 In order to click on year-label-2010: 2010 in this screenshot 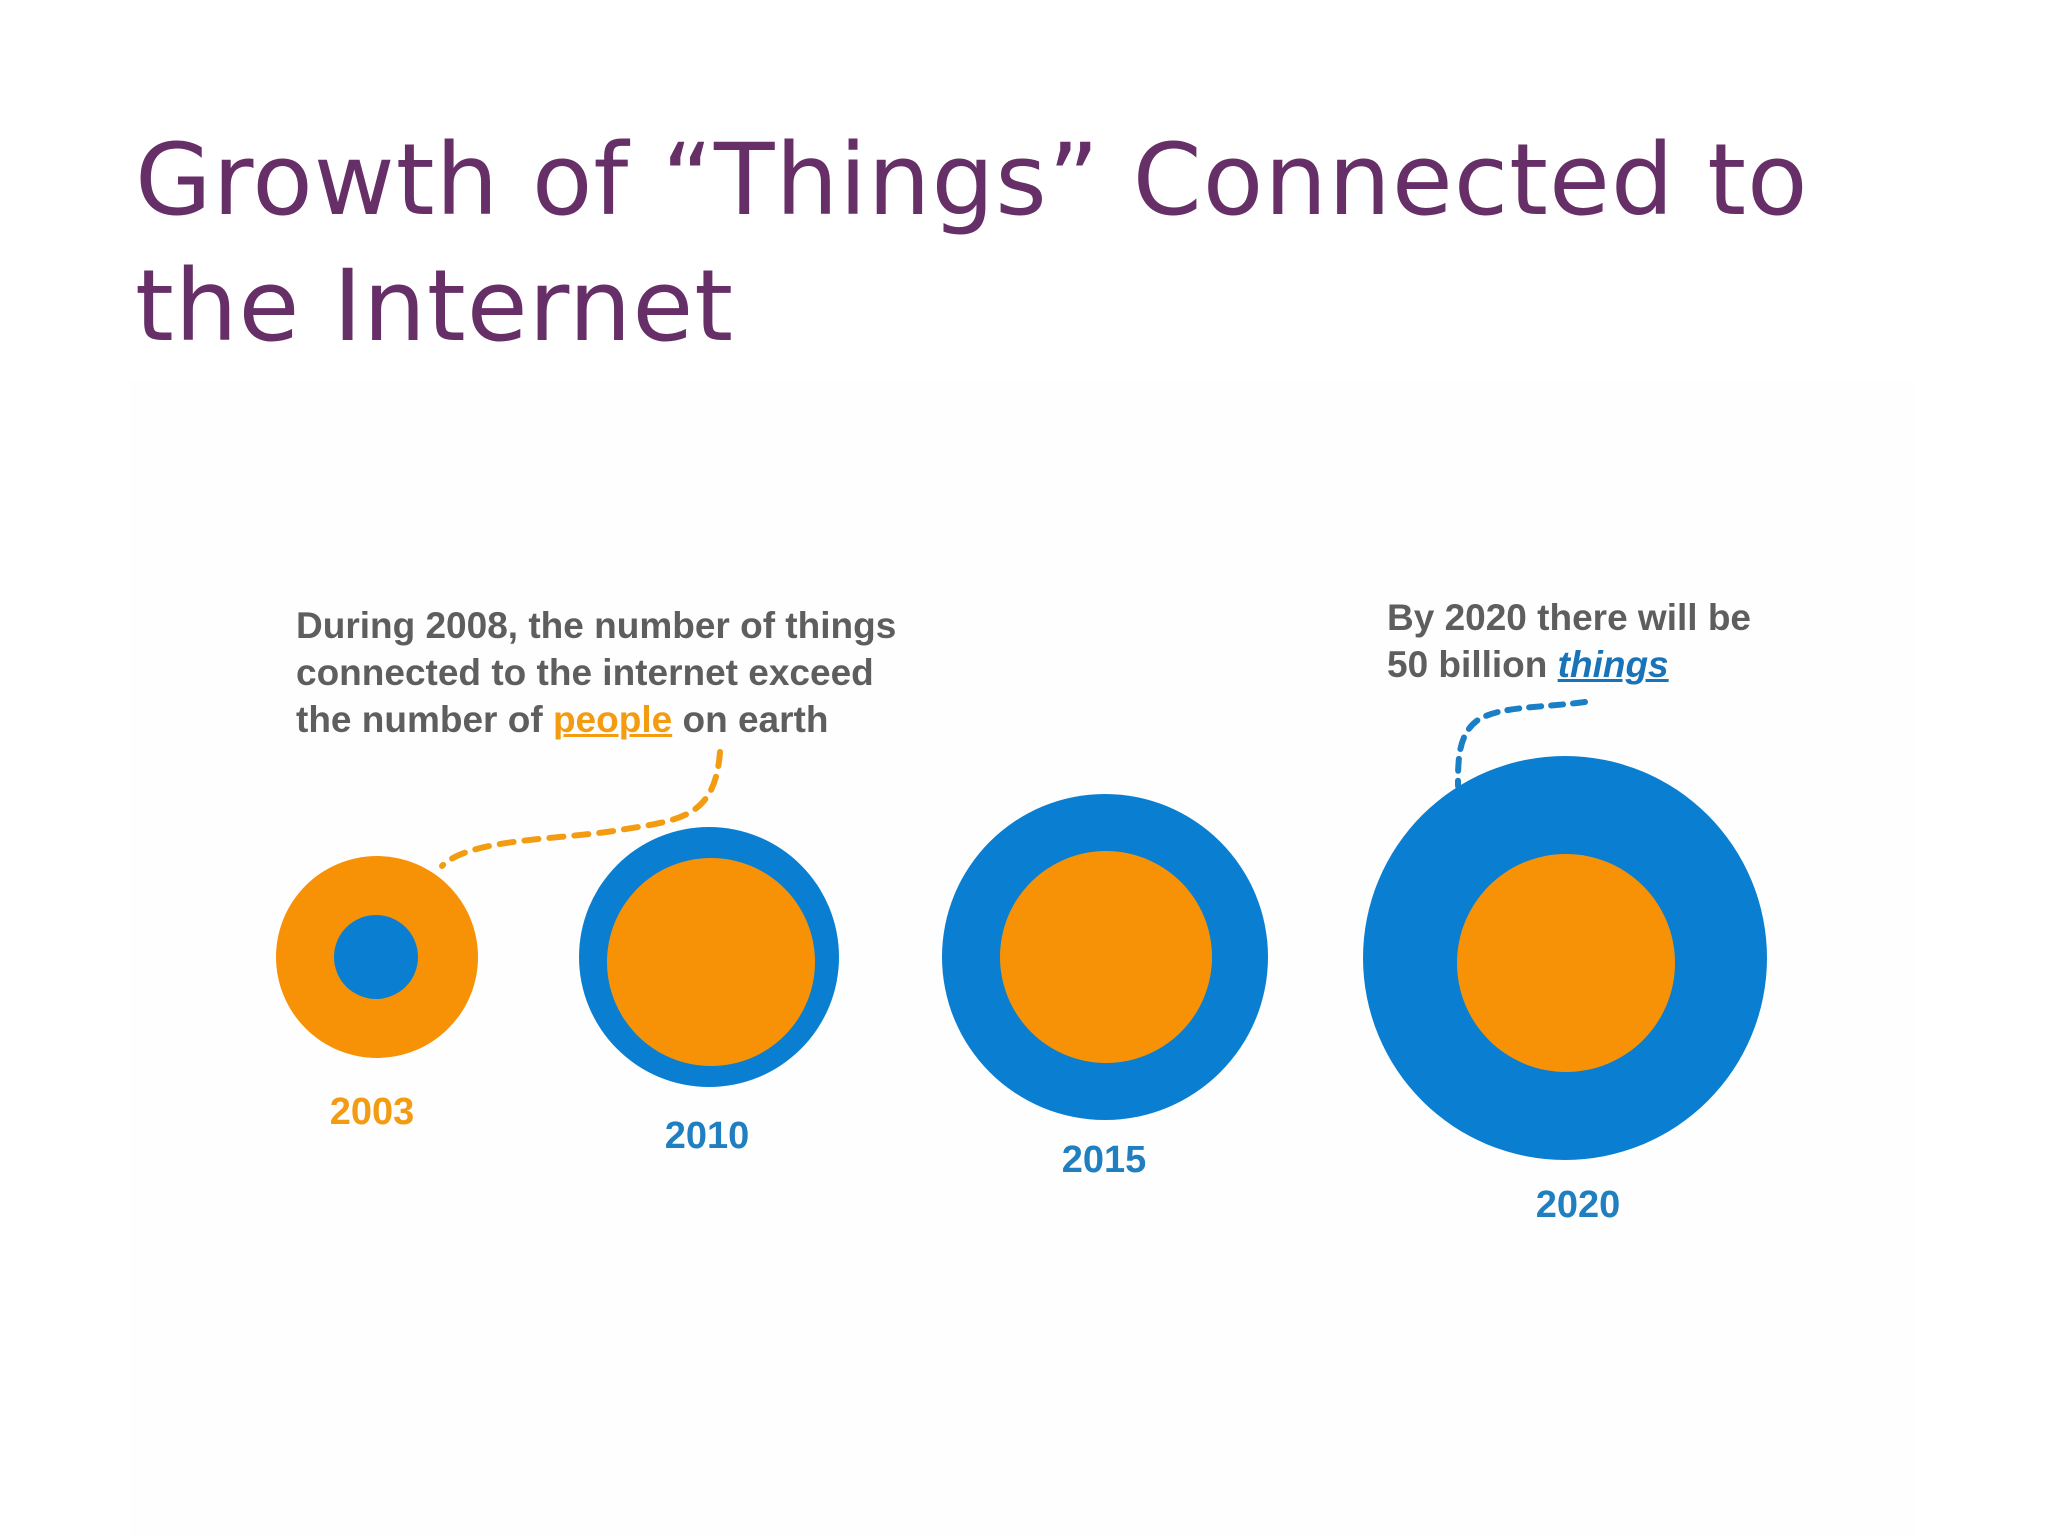, I will do `click(707, 1136)`.